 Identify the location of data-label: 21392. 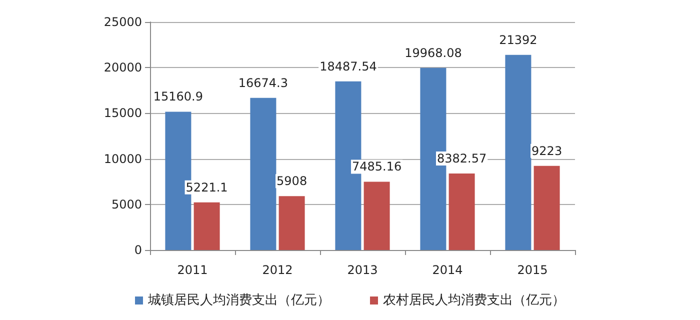
(518, 39).